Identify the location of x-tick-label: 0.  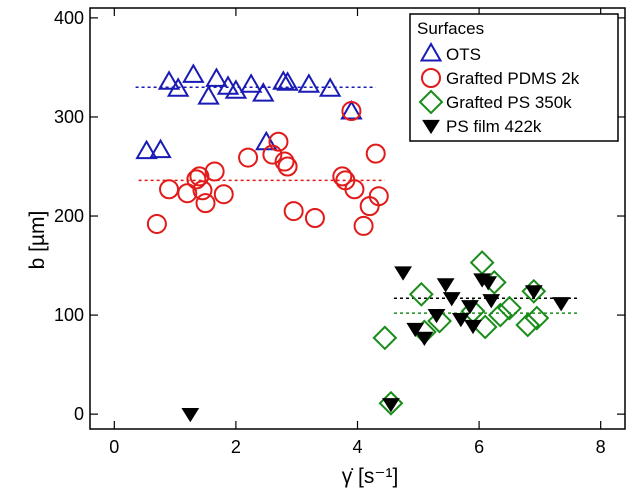
(114, 447).